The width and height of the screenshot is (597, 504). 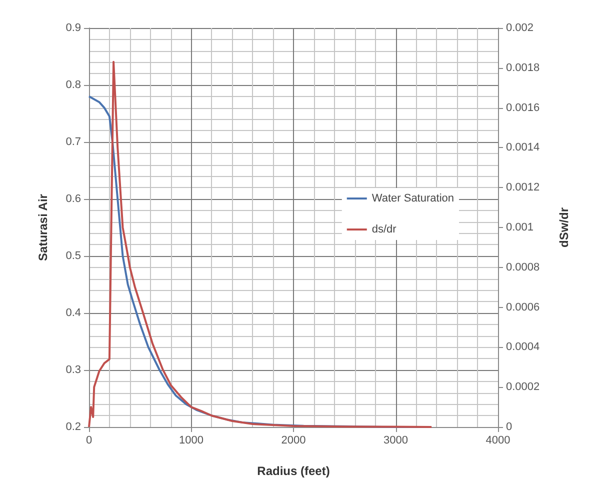 What do you see at coordinates (293, 440) in the screenshot?
I see `x-tick-label: 2000` at bounding box center [293, 440].